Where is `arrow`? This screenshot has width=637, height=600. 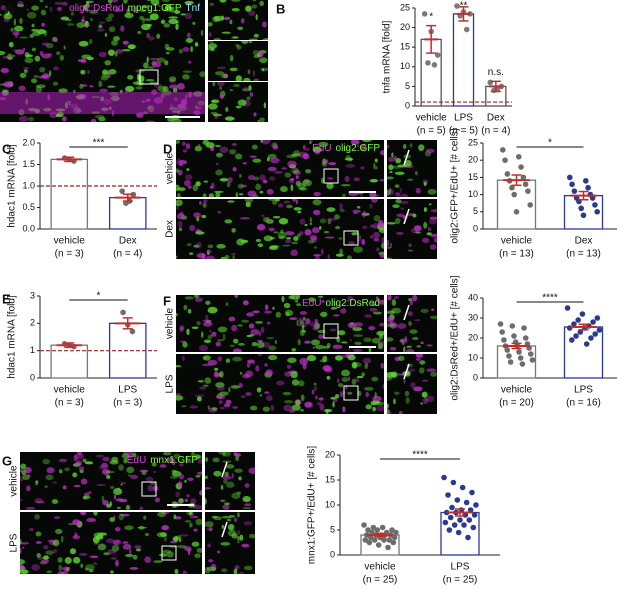 arrow is located at coordinates (224, 469).